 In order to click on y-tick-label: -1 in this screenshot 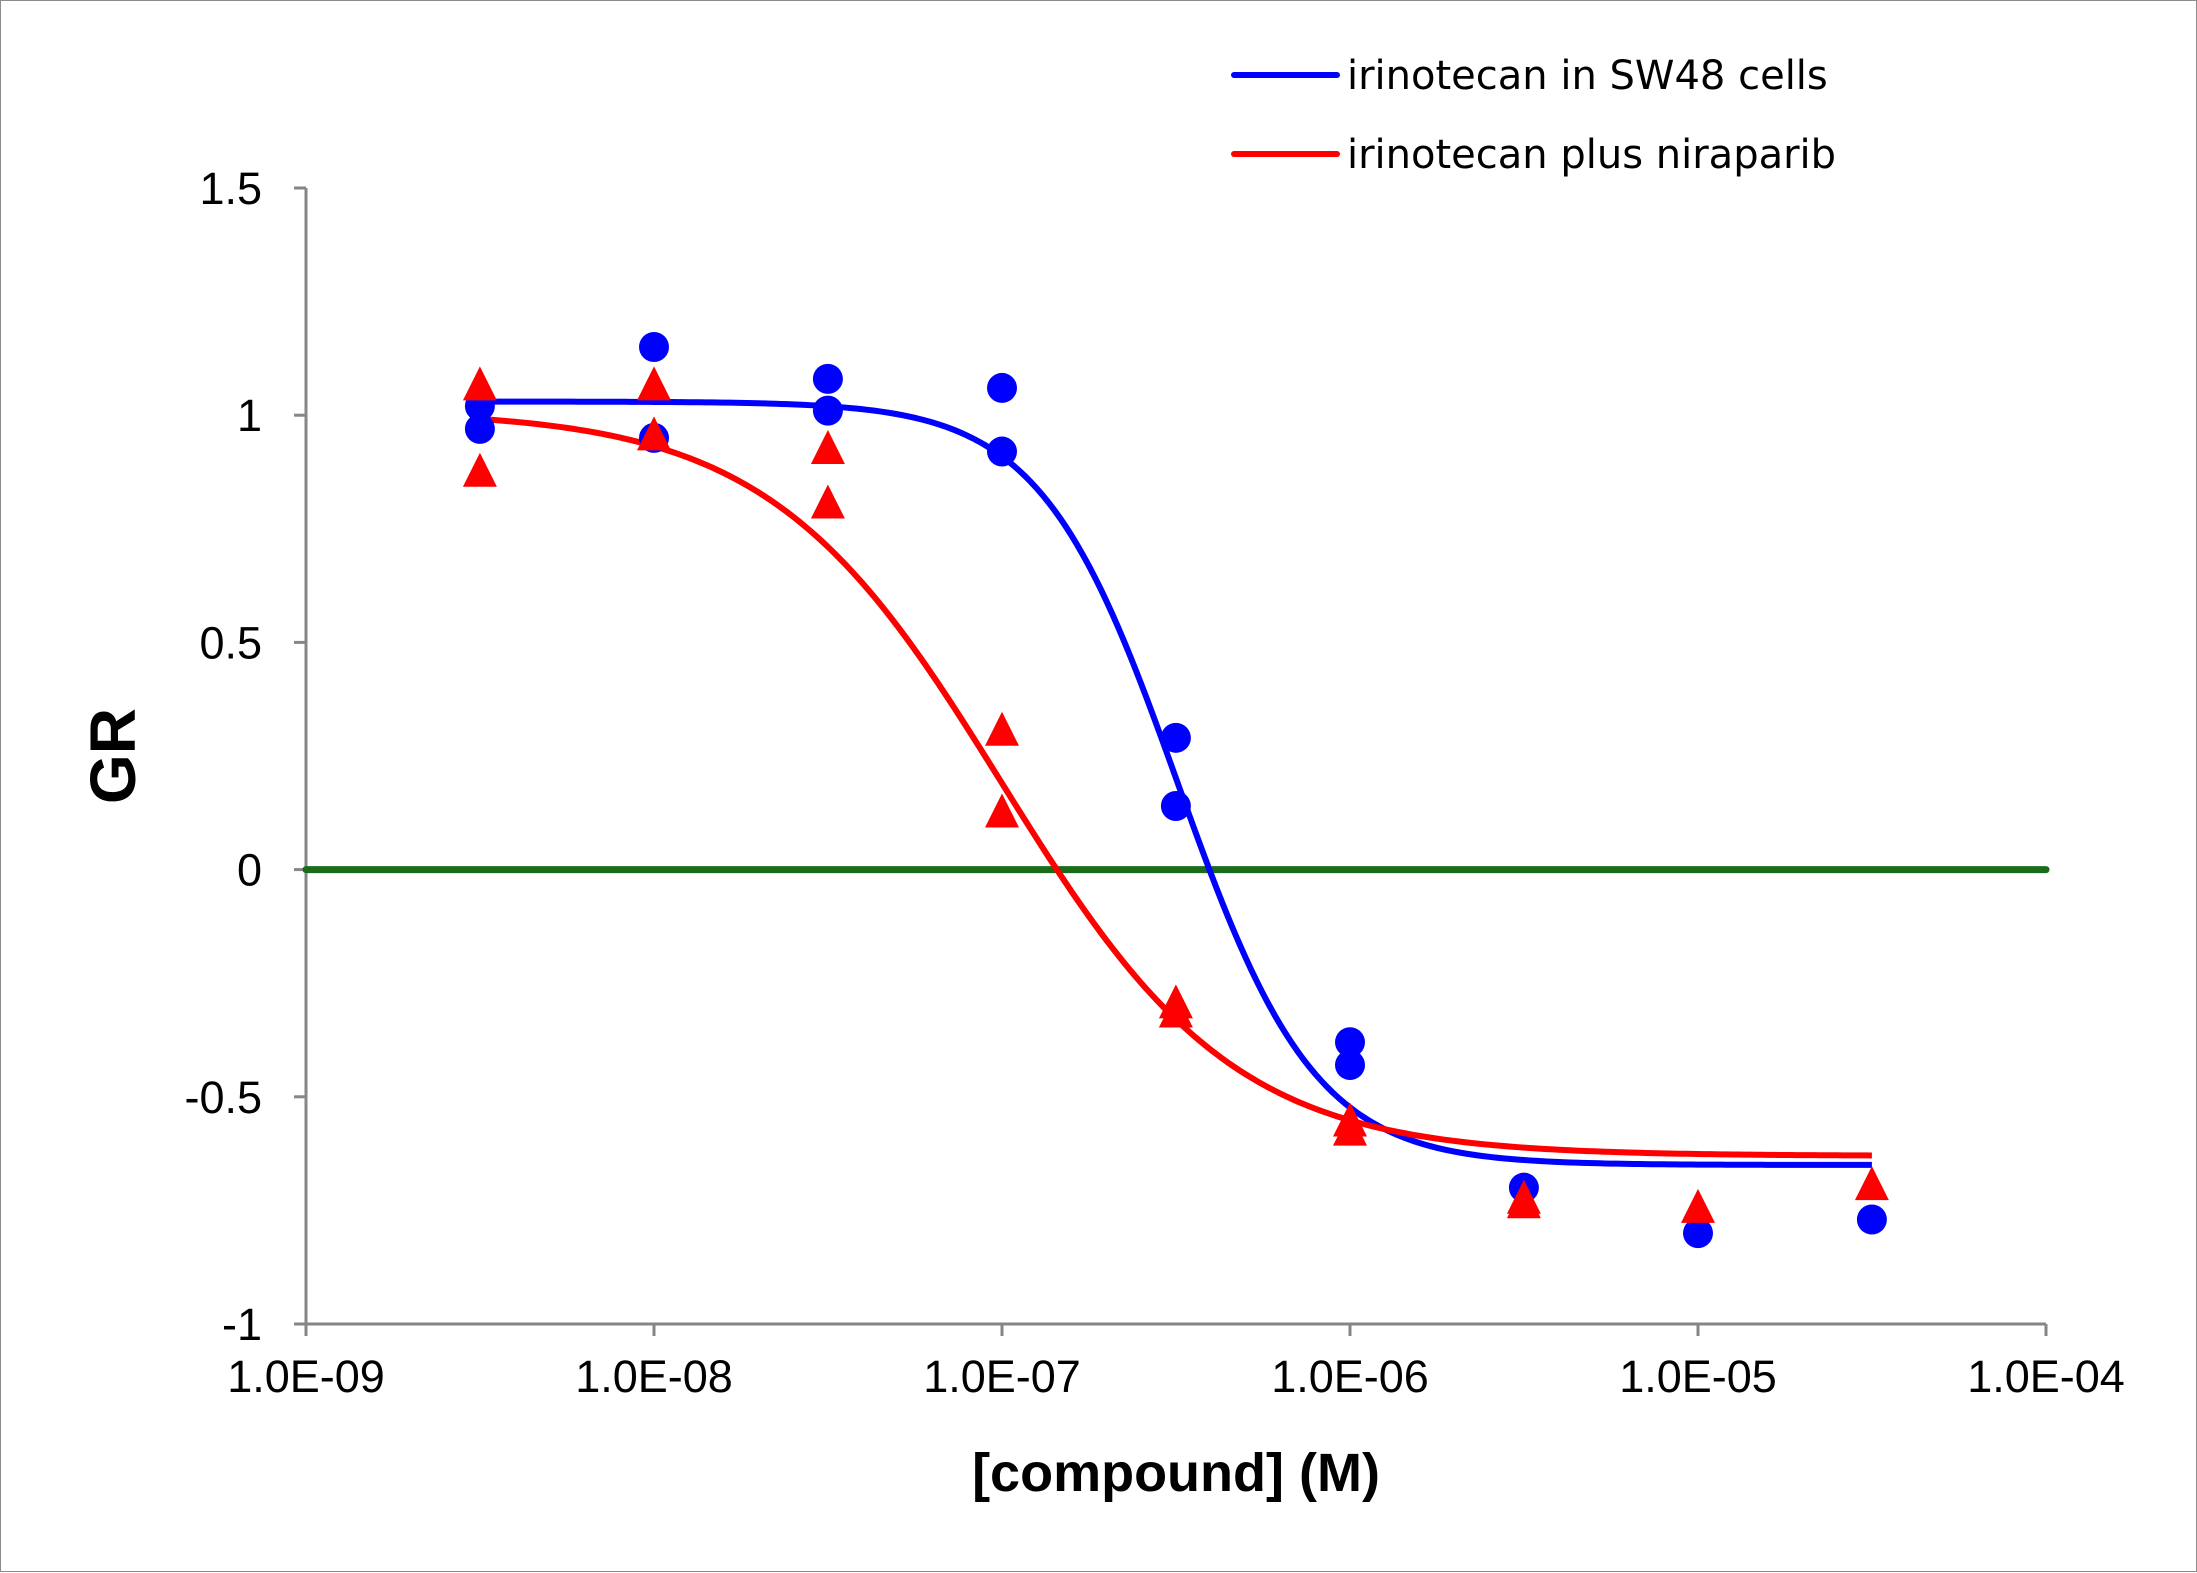, I will do `click(242, 1324)`.